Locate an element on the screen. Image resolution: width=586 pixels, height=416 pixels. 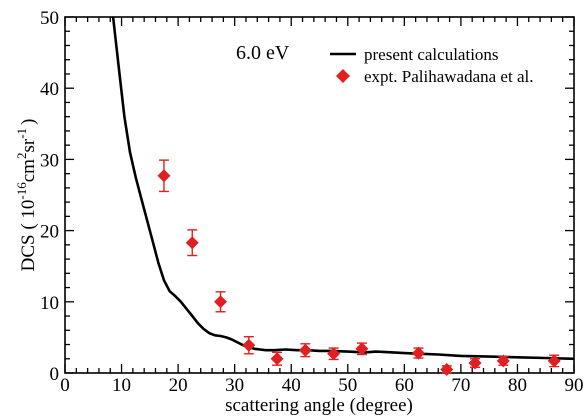
x-tick-label: 10 is located at coordinates (121, 385).